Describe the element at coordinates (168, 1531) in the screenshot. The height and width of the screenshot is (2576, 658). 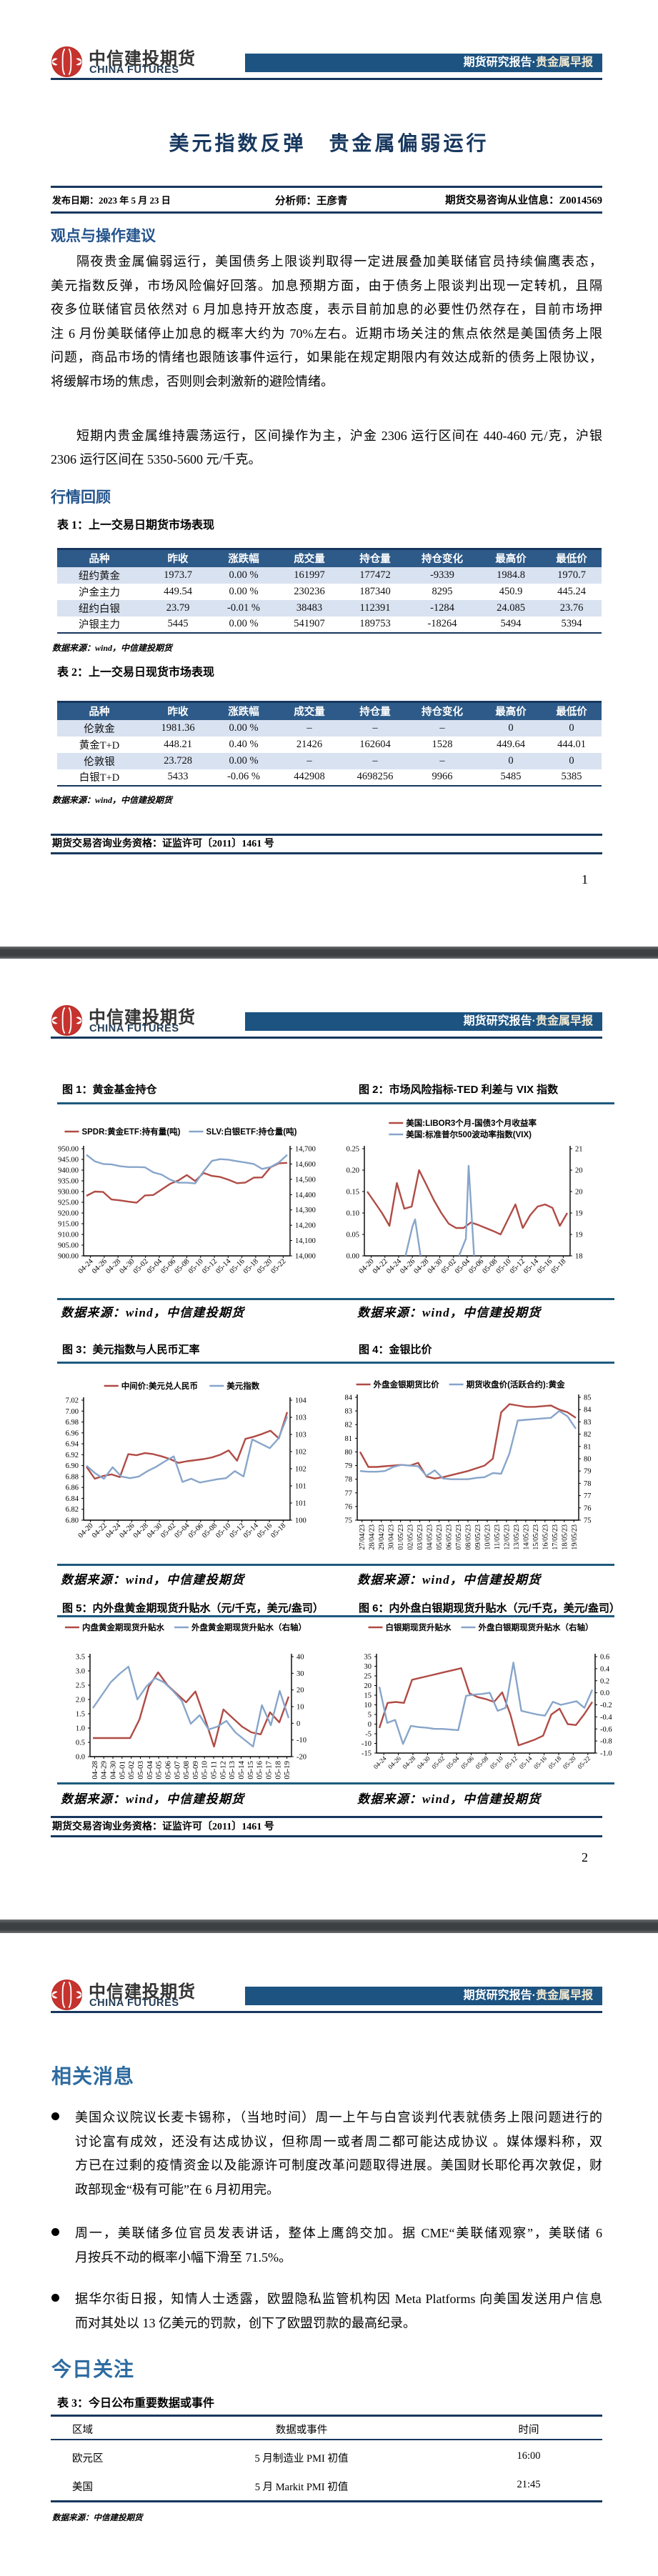
I see `svg-text: 05-02` at that location.